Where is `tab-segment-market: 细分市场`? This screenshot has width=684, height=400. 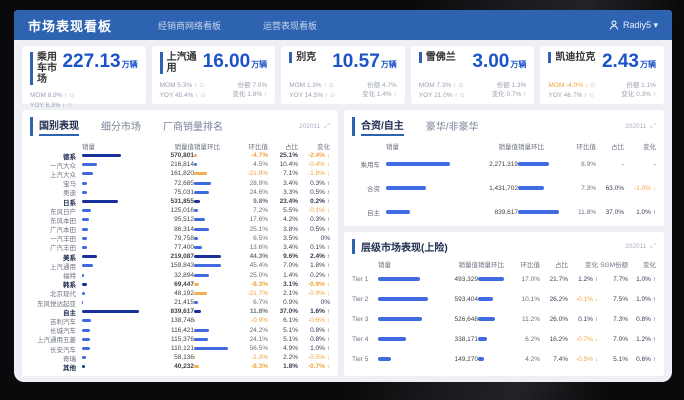 tab-segment-market: 细分市场 is located at coordinates (121, 127).